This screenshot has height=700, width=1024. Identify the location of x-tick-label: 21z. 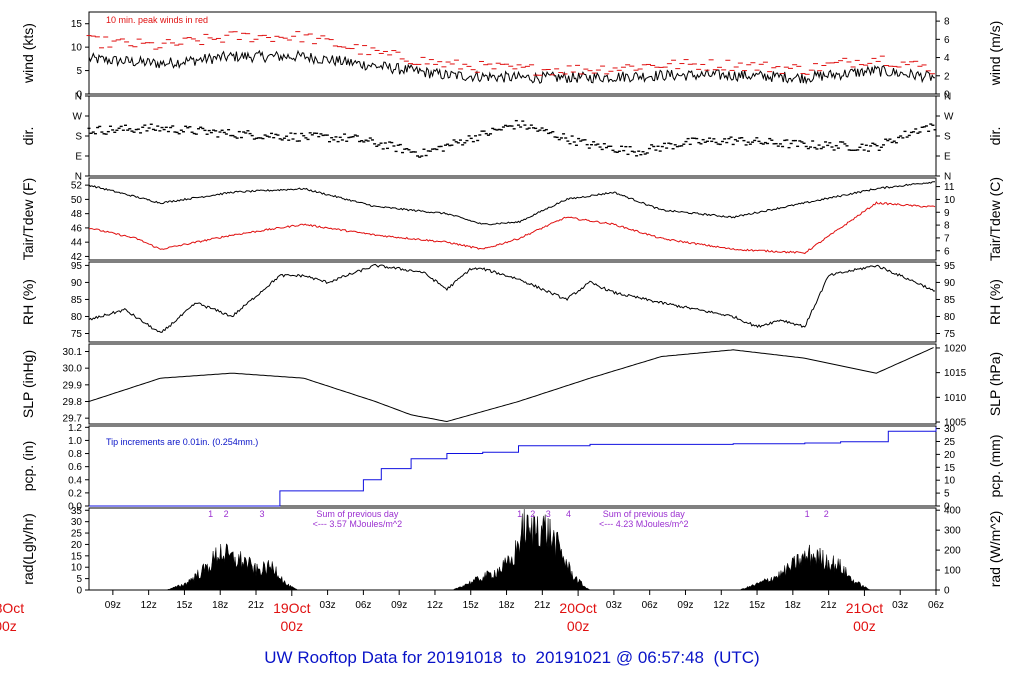
(542, 605).